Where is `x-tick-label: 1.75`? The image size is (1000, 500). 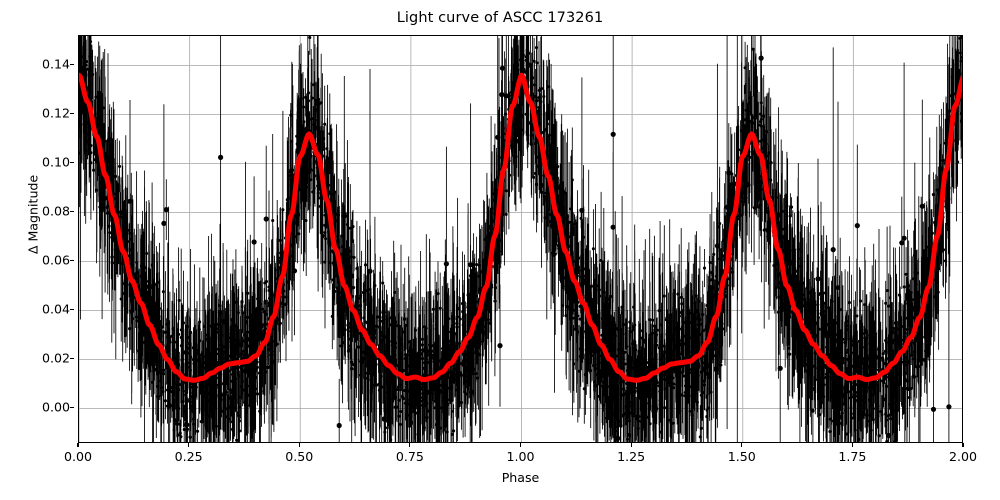
x-tick-label: 1.75 is located at coordinates (852, 456).